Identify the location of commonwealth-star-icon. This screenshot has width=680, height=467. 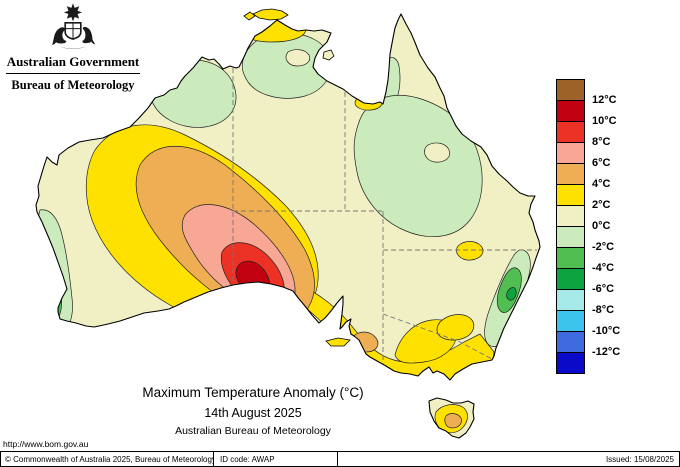
(73, 12).